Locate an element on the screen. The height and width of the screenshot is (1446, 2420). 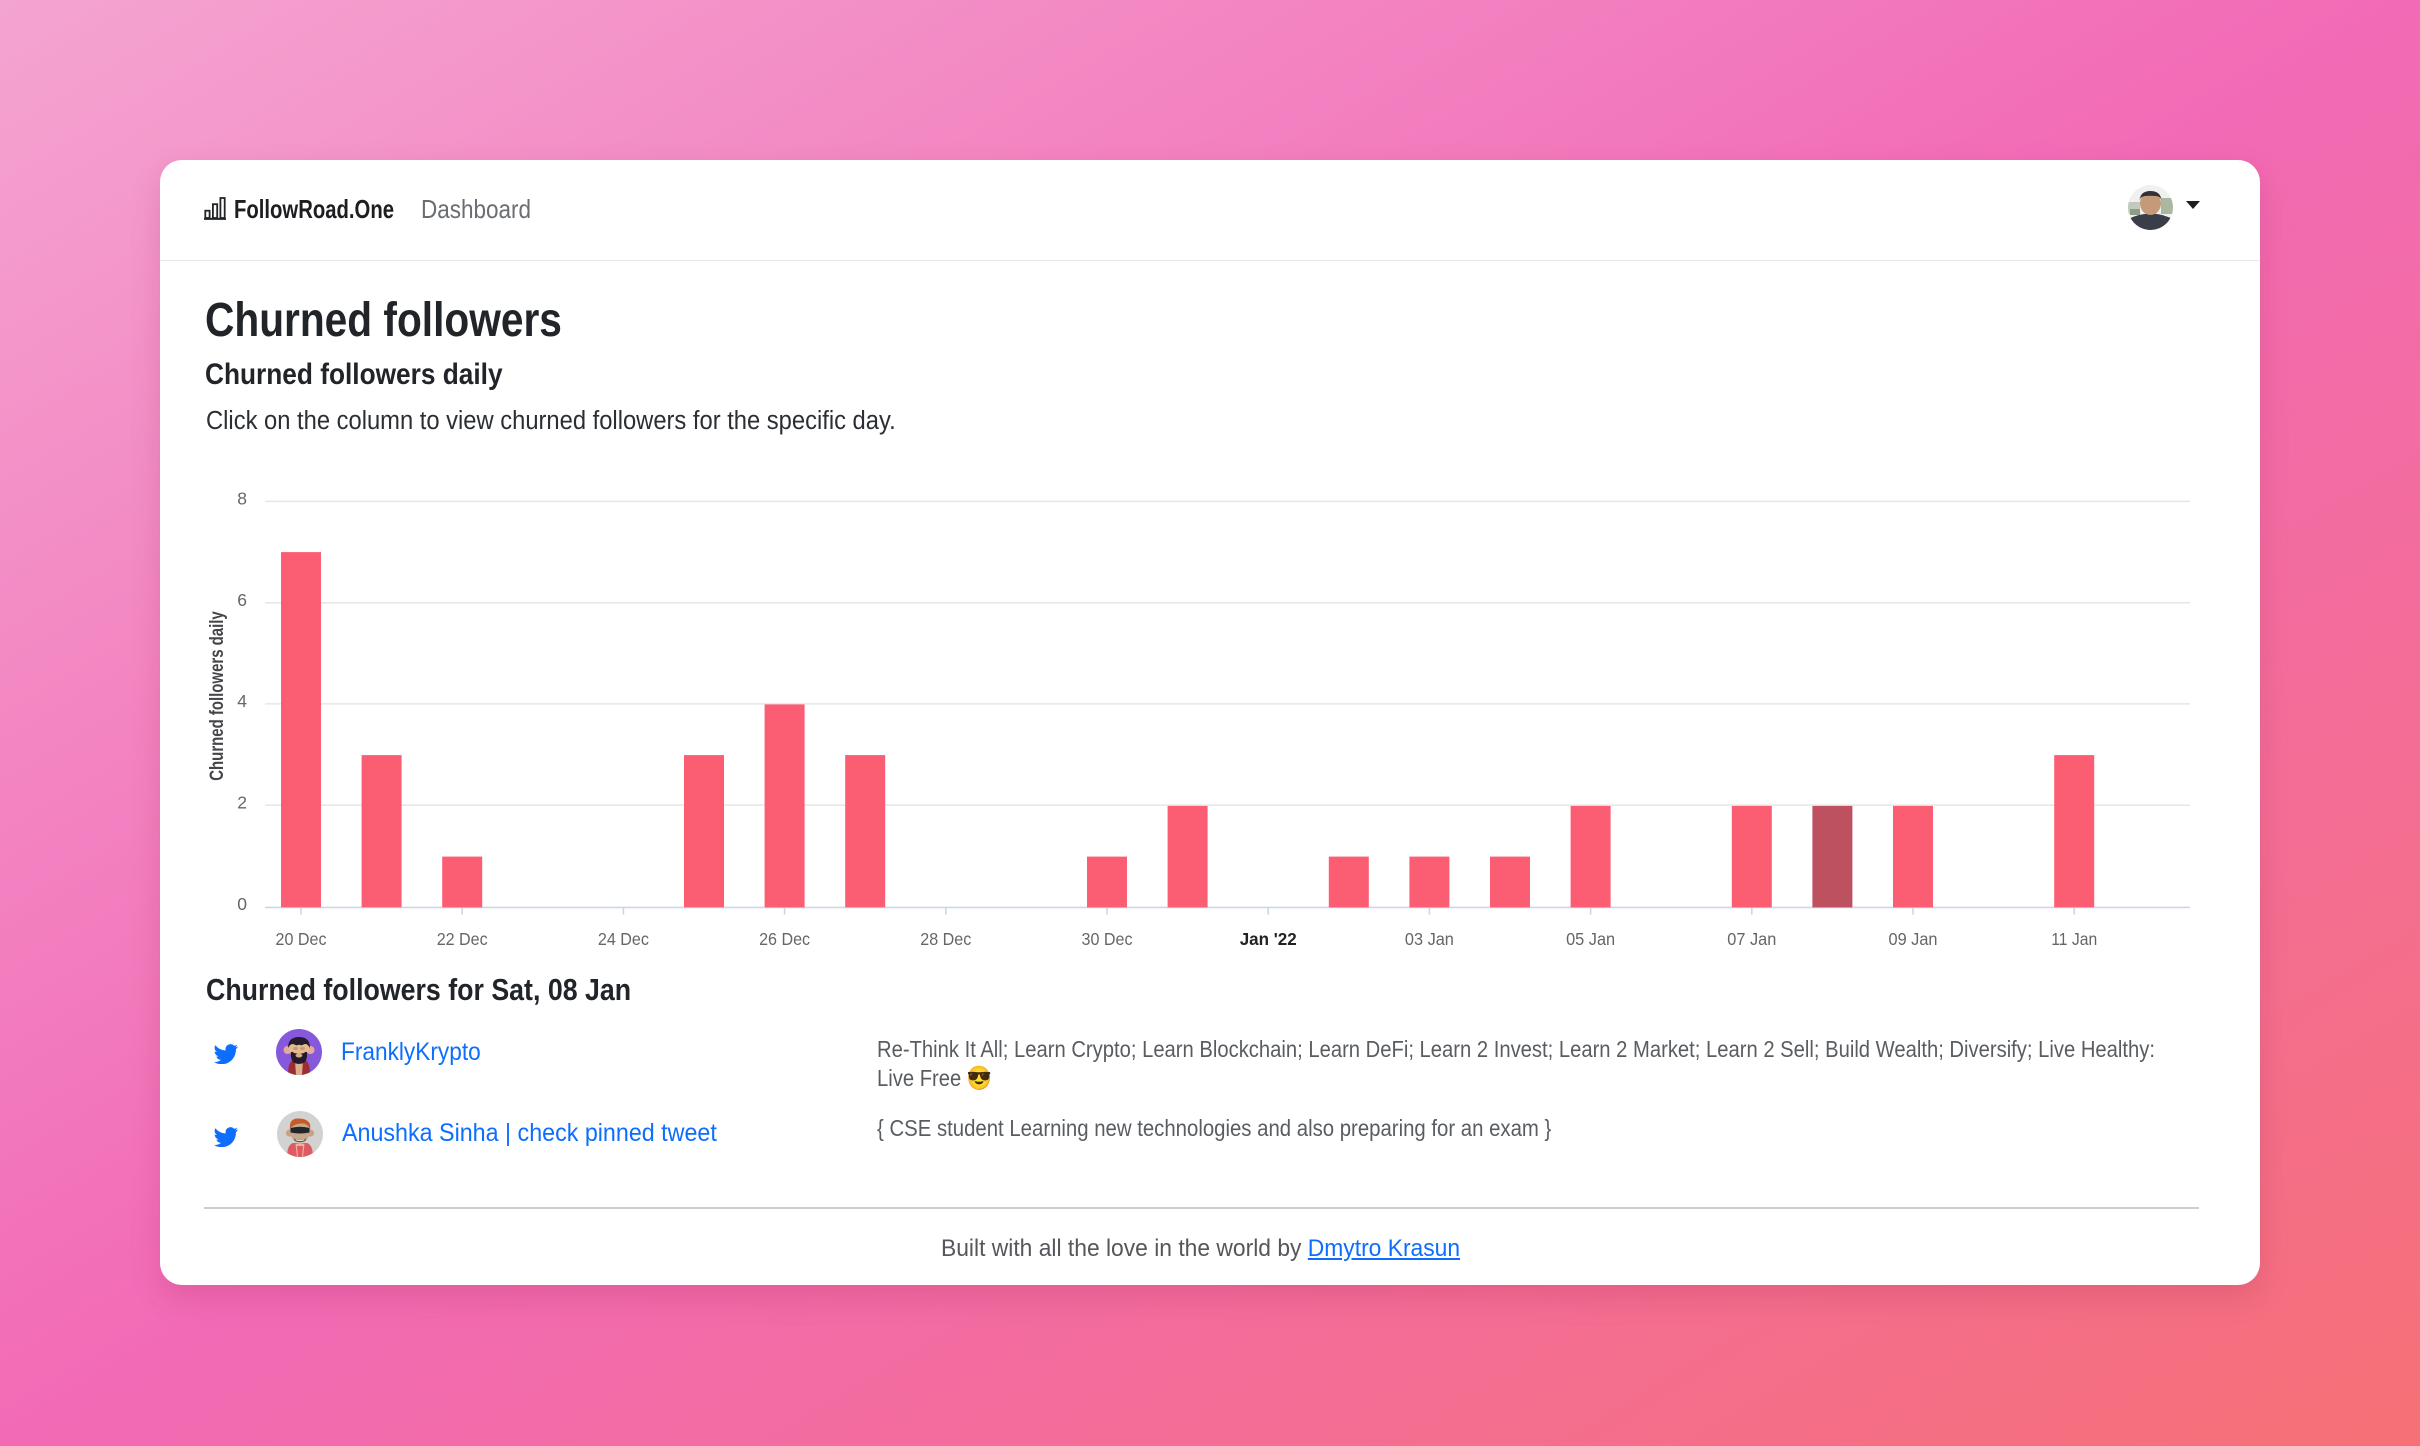
svg-text: 07 Jan is located at coordinates (1751, 939).